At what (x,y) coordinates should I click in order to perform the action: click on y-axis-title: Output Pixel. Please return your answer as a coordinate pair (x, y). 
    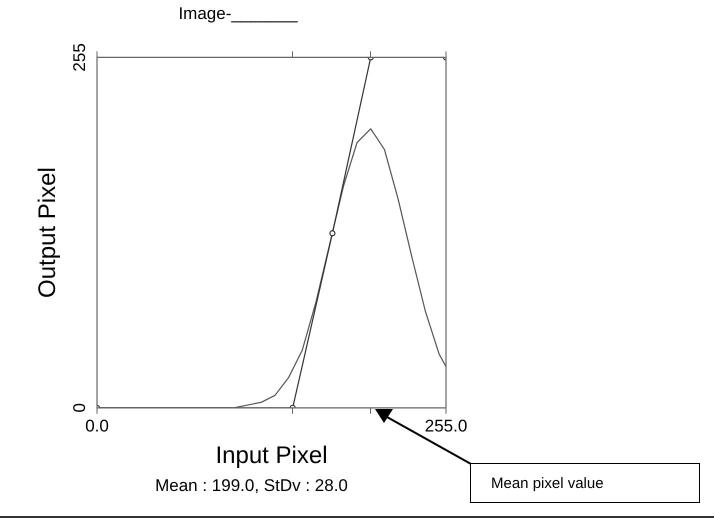
    Looking at the image, I should click on (48, 232).